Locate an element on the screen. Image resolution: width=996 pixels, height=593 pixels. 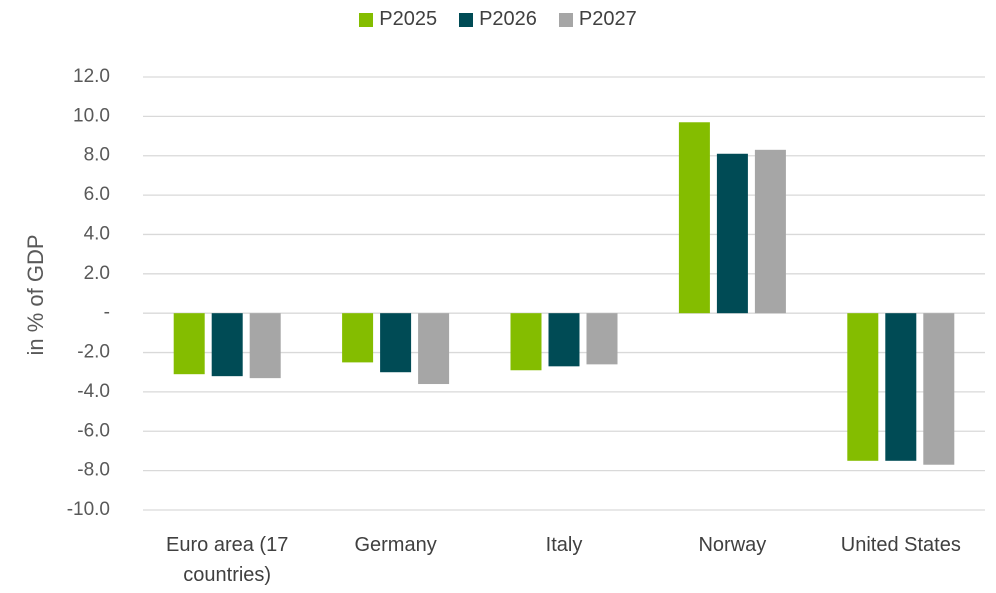
y-tick-label: -4.0 is located at coordinates (93, 391).